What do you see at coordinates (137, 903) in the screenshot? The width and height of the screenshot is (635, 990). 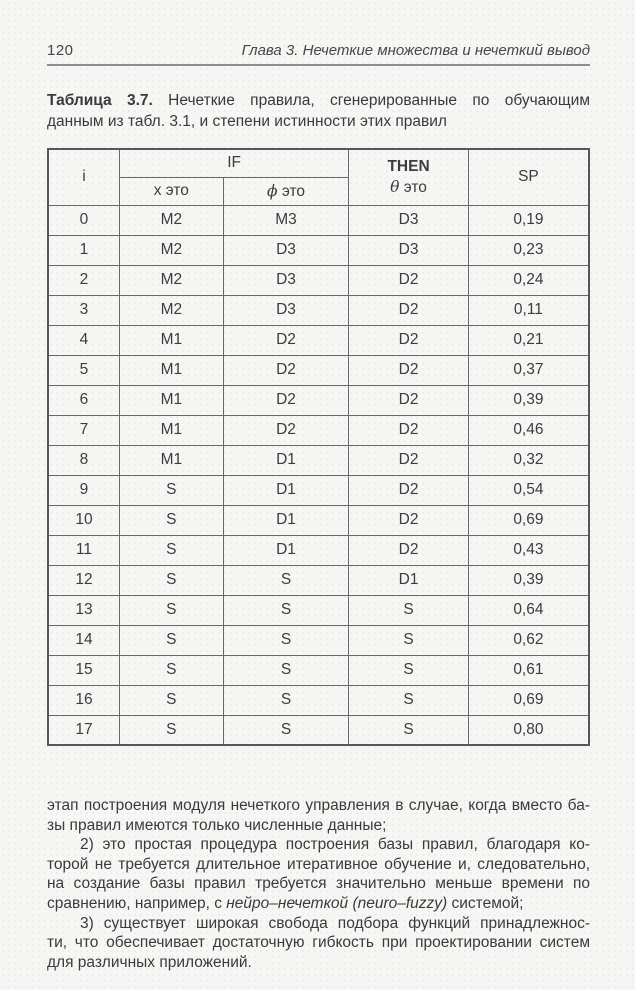 I see `text-segment: сравнению, например, с` at bounding box center [137, 903].